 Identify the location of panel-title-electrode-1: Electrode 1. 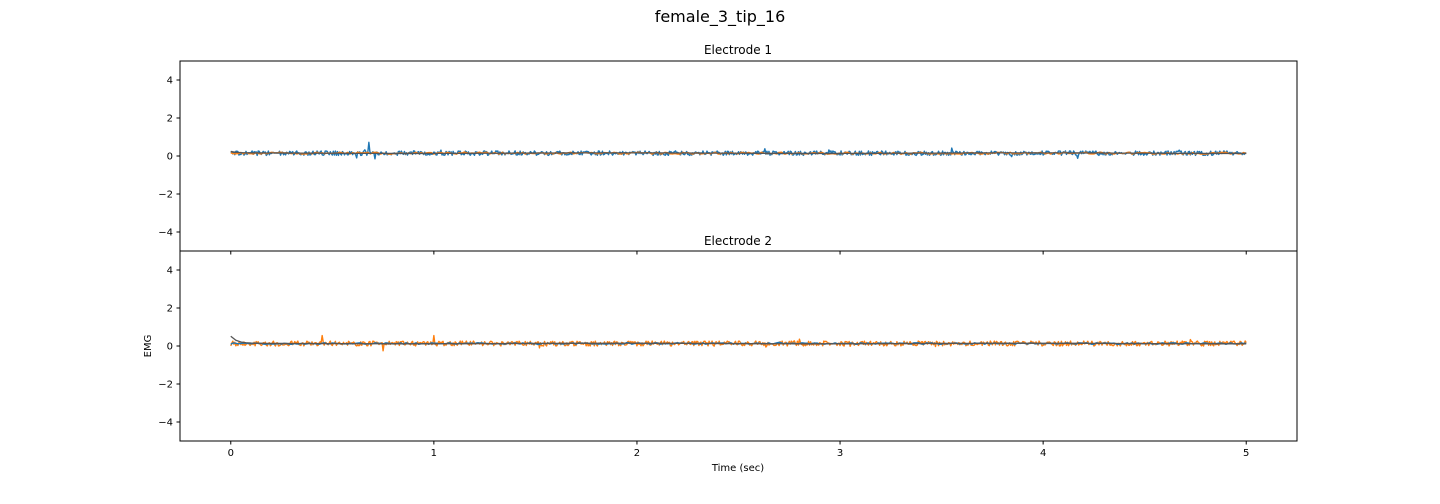
(738, 50).